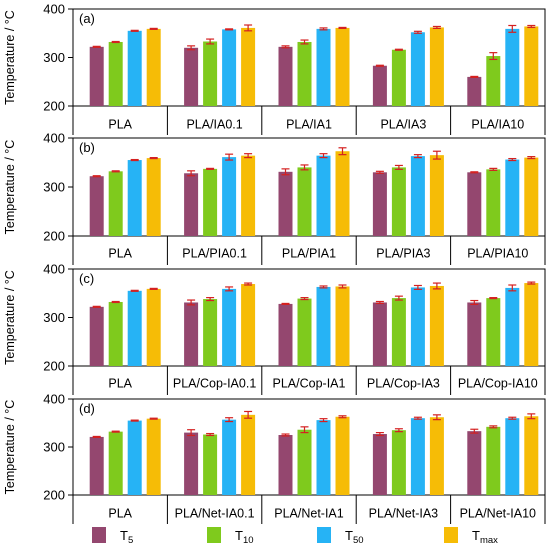 This screenshot has height=553, width=550. What do you see at coordinates (403, 125) in the screenshot?
I see `category-label: PLA/IA3` at bounding box center [403, 125].